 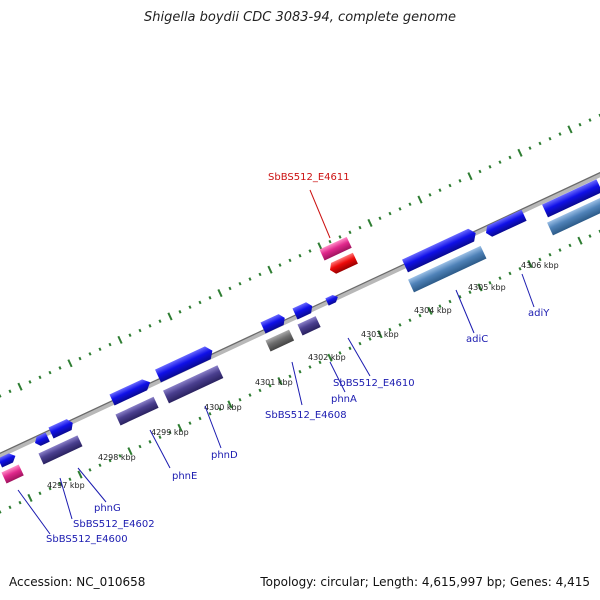 What do you see at coordinates (539, 313) in the screenshot?
I see `gene-label: adiY` at bounding box center [539, 313].